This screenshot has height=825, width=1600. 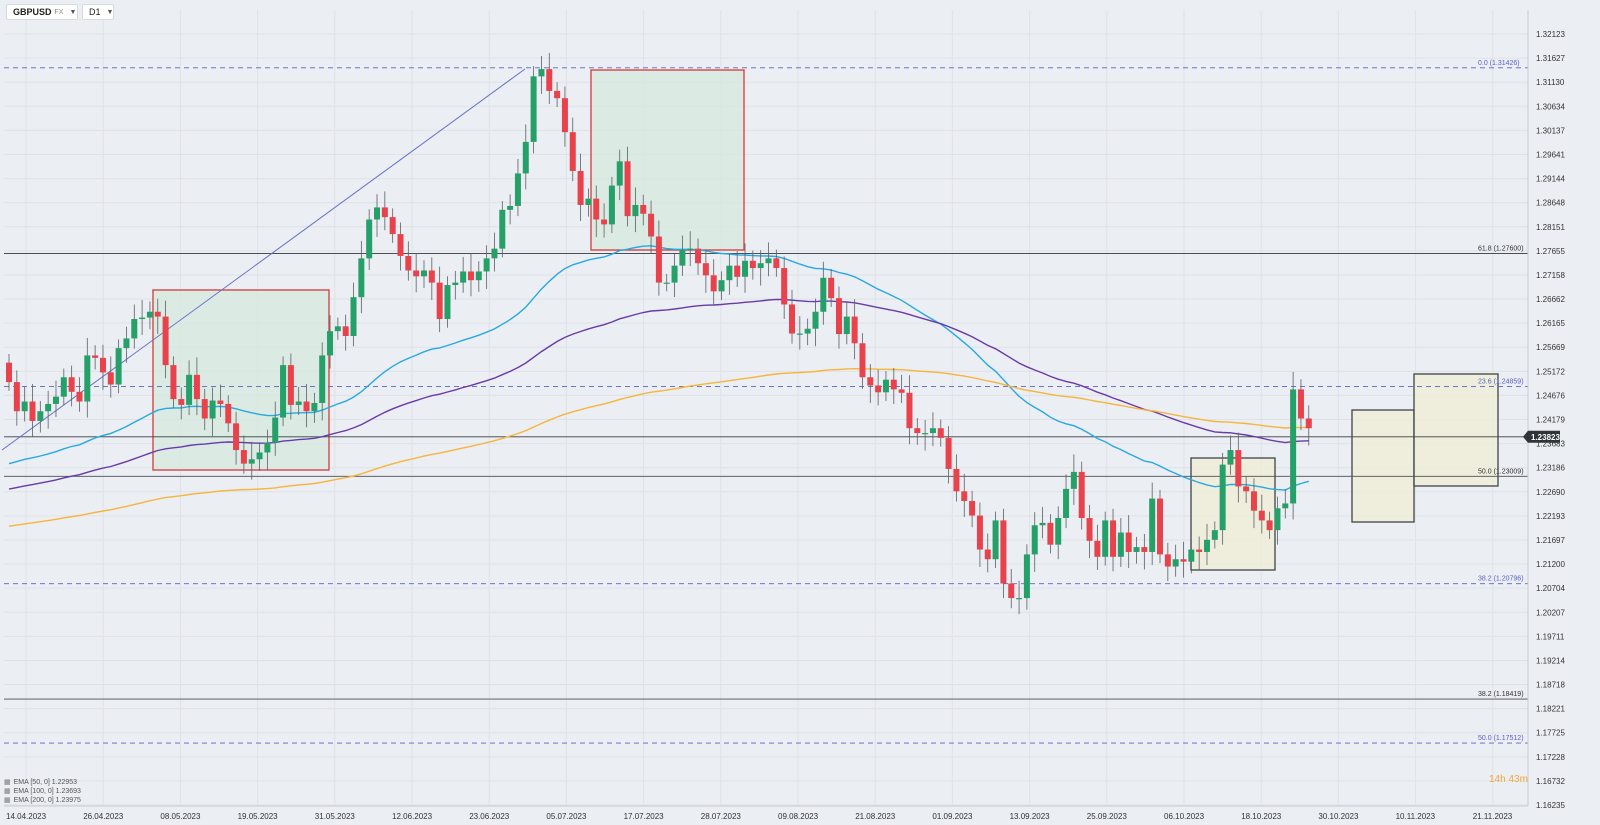 I want to click on legend-ema100-label: EMA [100, 0] 1.23693, so click(x=47, y=791).